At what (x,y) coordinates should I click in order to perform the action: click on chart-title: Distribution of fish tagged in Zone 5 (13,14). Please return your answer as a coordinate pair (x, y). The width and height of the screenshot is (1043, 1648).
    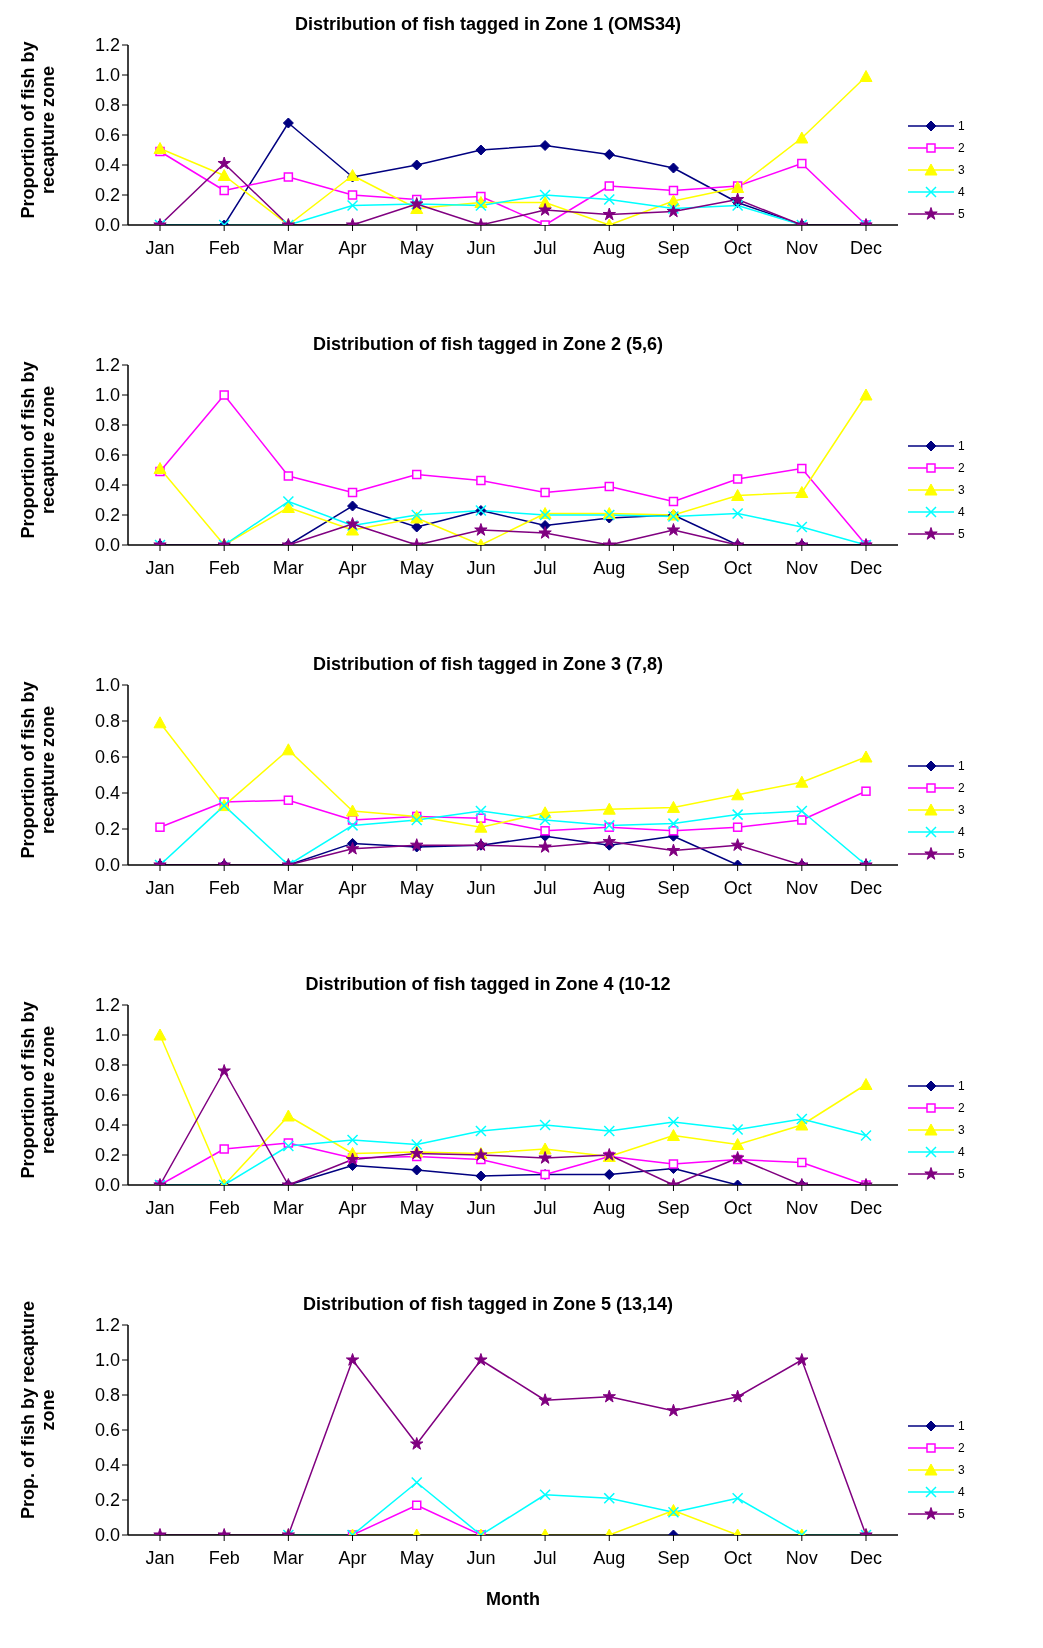
    Looking at the image, I should click on (488, 1304).